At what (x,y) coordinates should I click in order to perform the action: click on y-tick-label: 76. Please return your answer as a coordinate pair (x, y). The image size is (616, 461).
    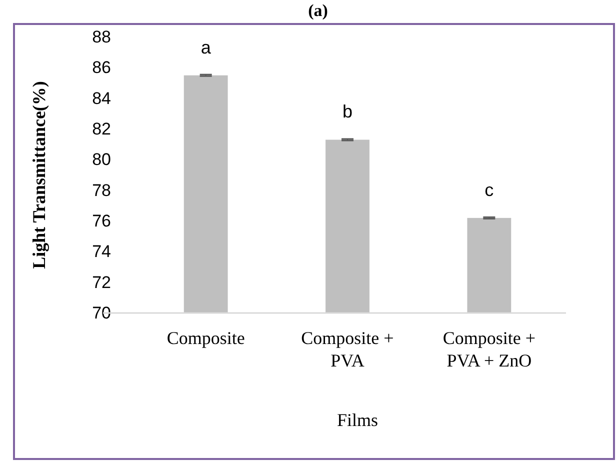
    Looking at the image, I should click on (101, 220).